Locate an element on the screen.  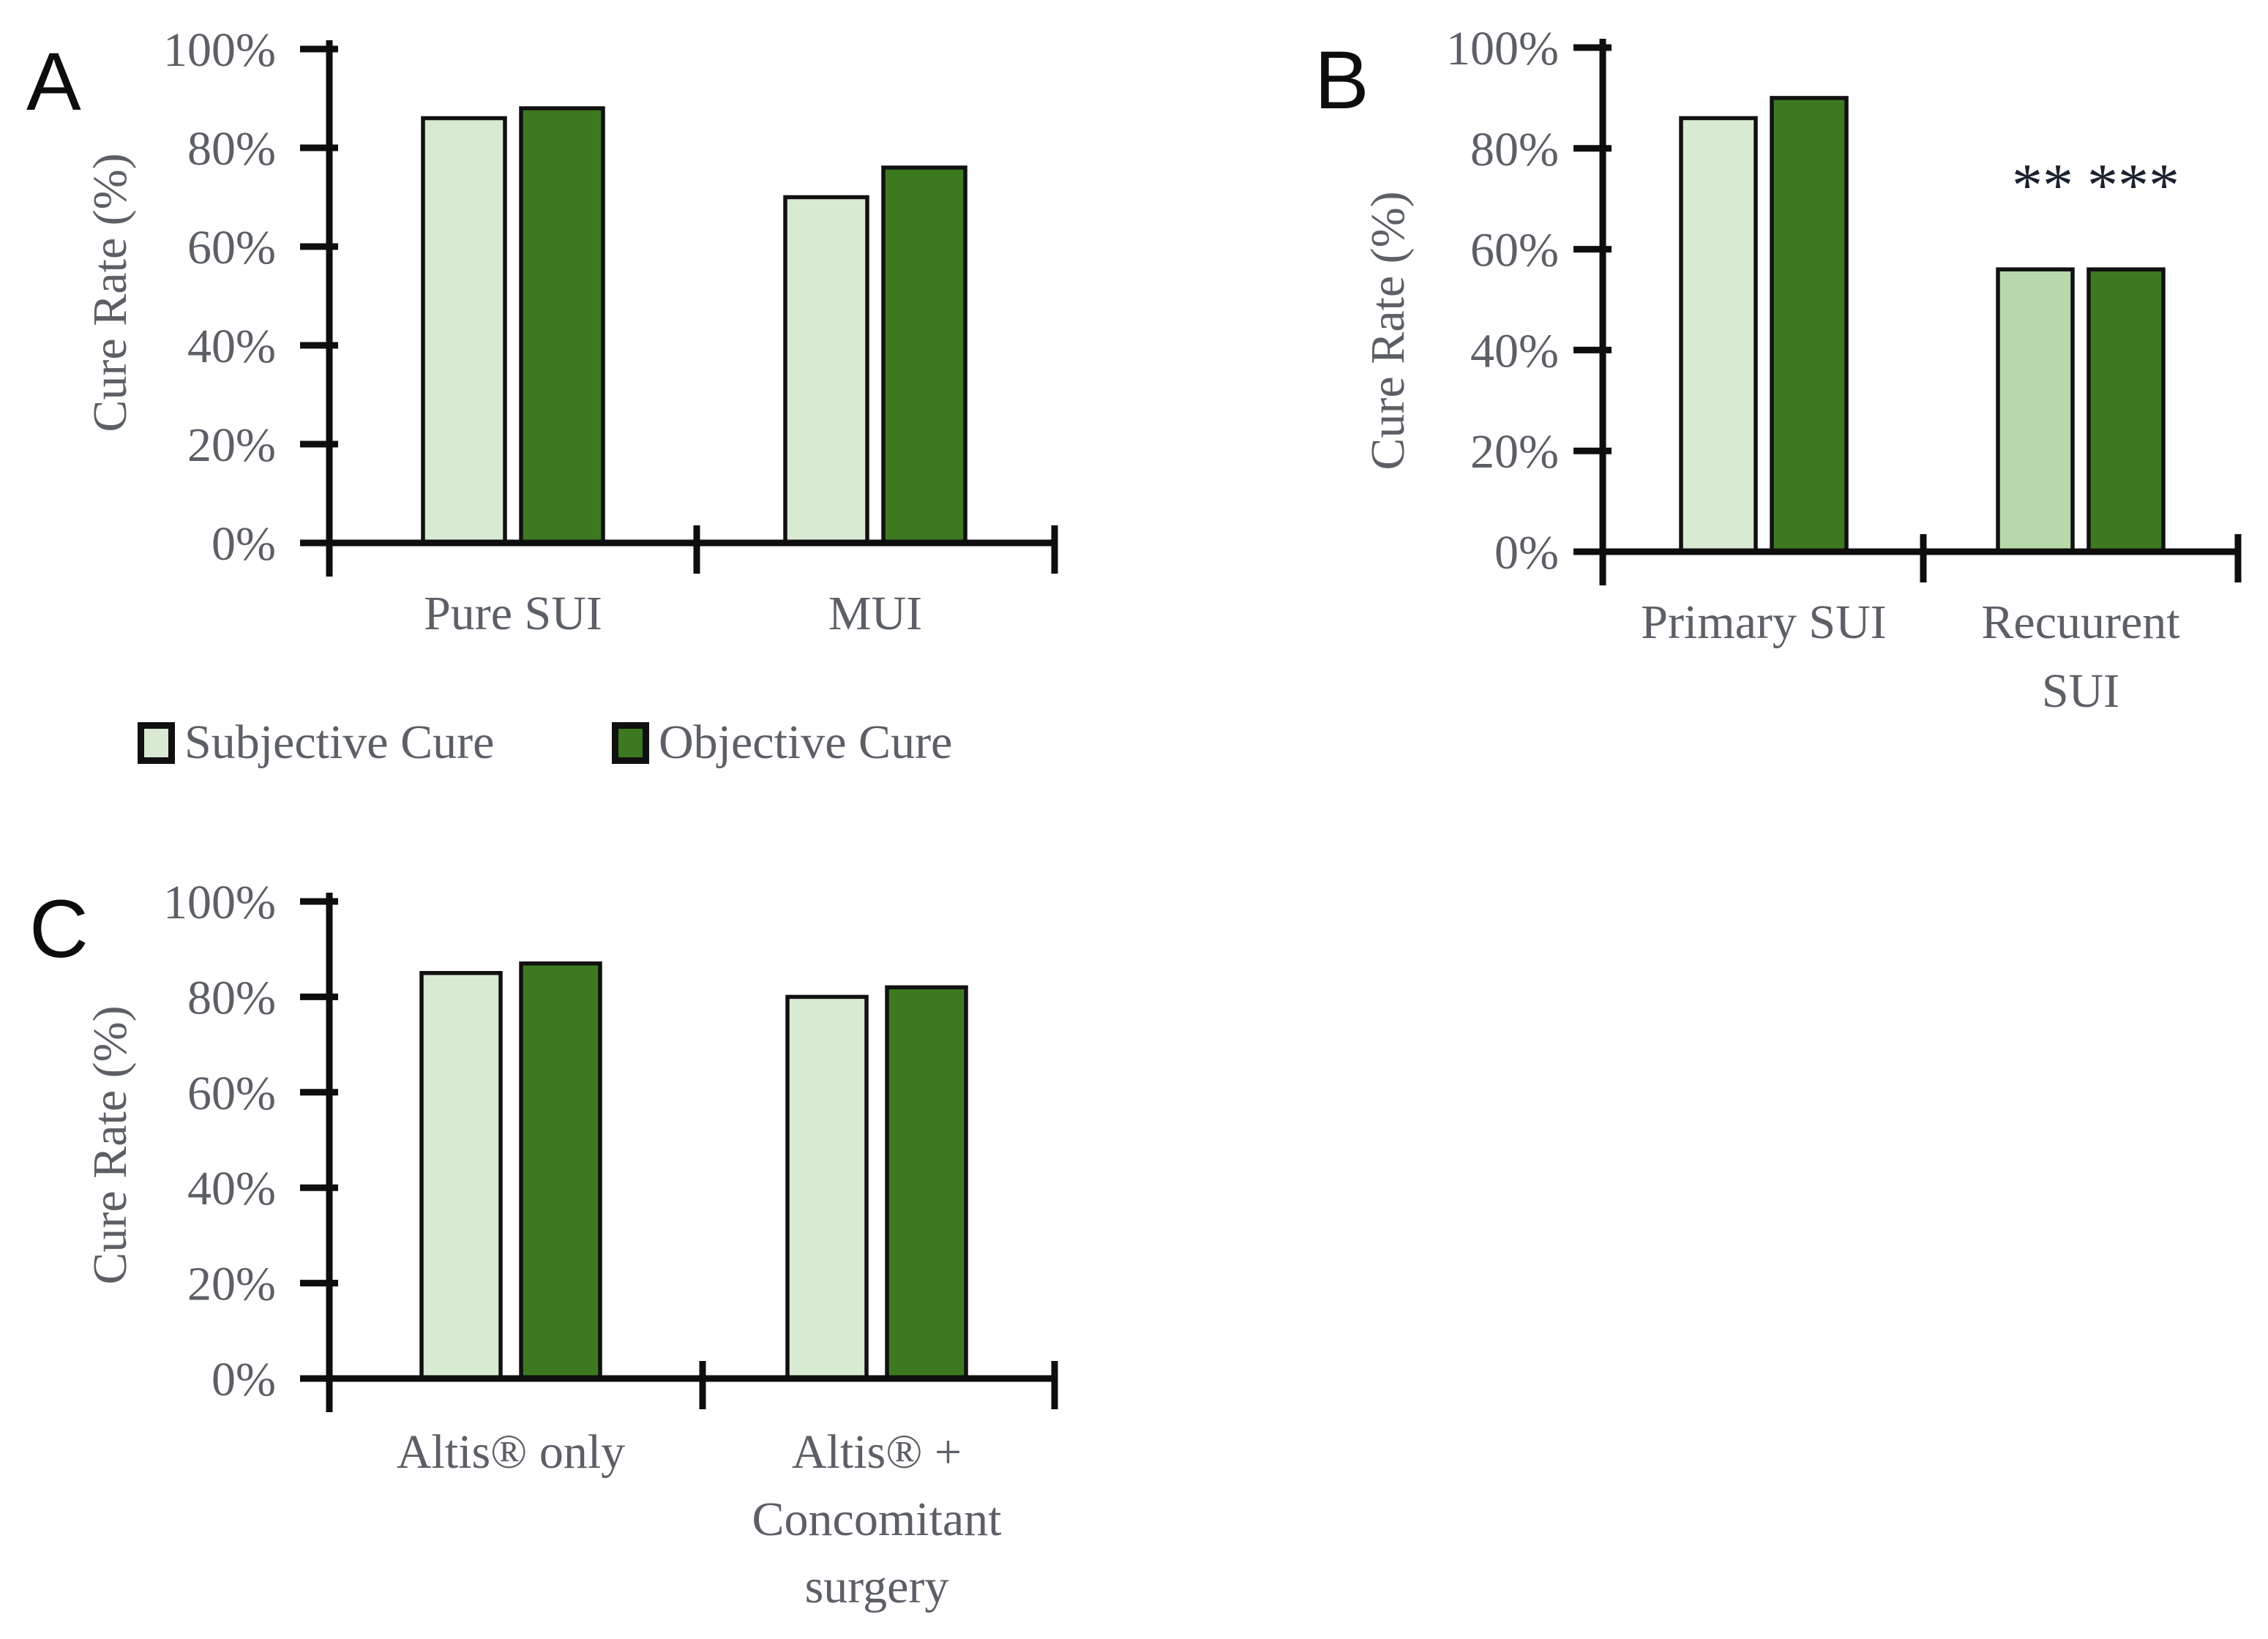
panel-b-ytick-label-20: 20% is located at coordinates (1515, 452).